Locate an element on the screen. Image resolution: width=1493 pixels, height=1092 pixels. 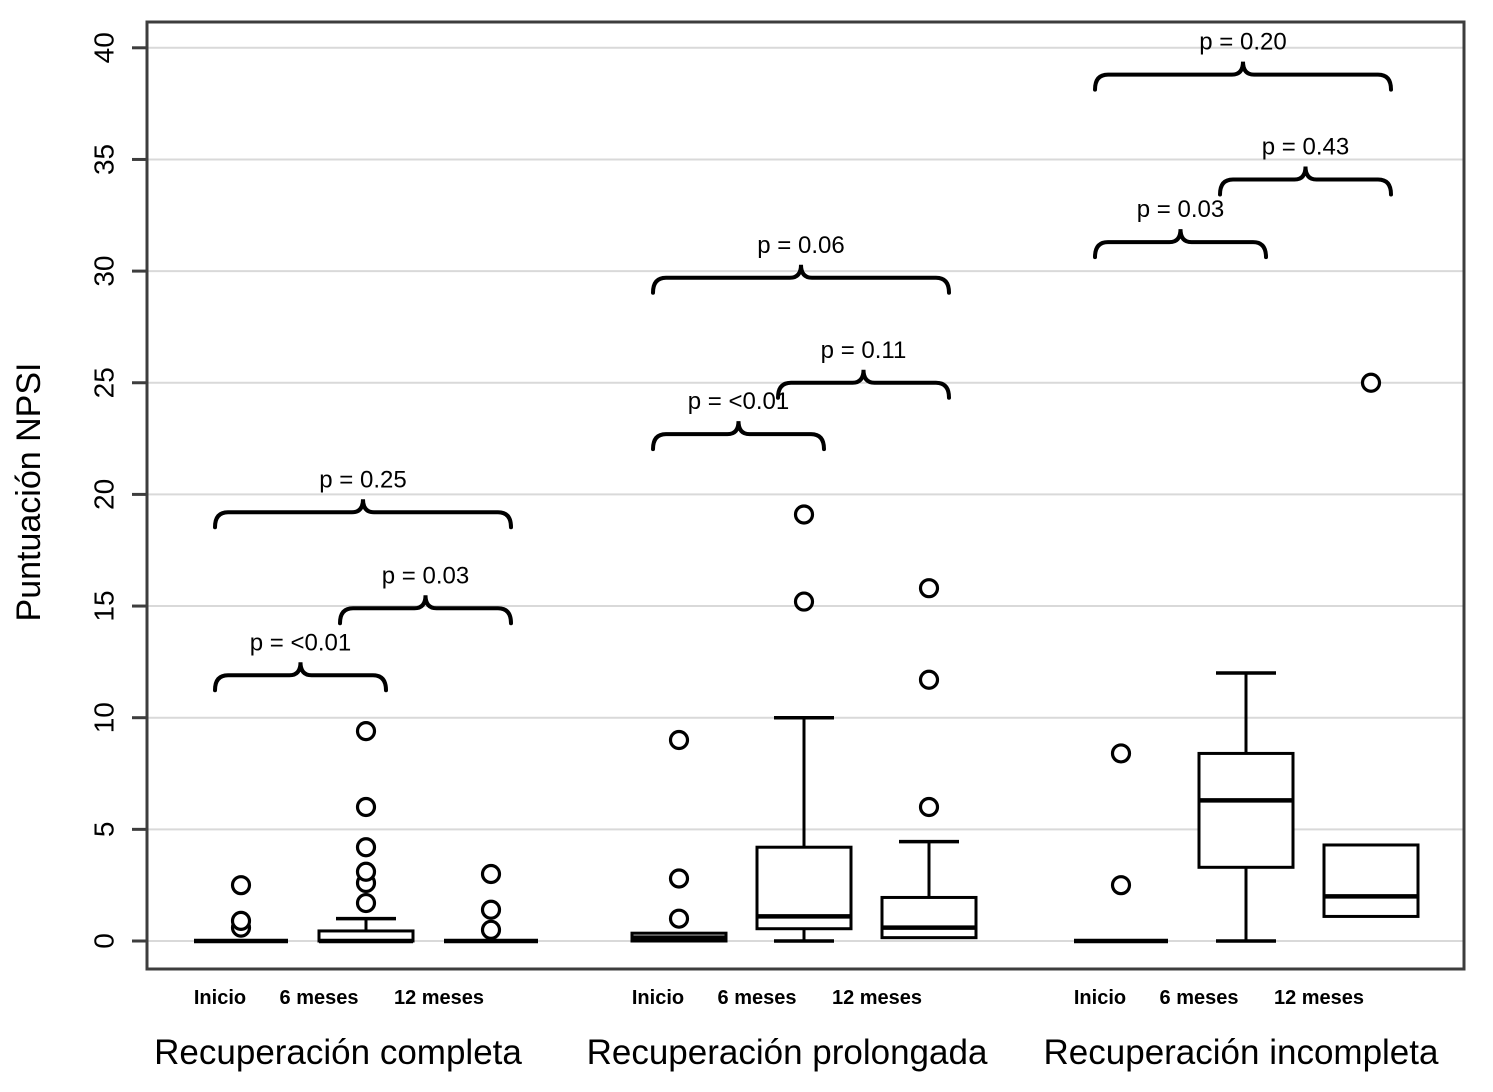
y-axis-title: Puntuación NPSI is located at coordinates (29, 492).